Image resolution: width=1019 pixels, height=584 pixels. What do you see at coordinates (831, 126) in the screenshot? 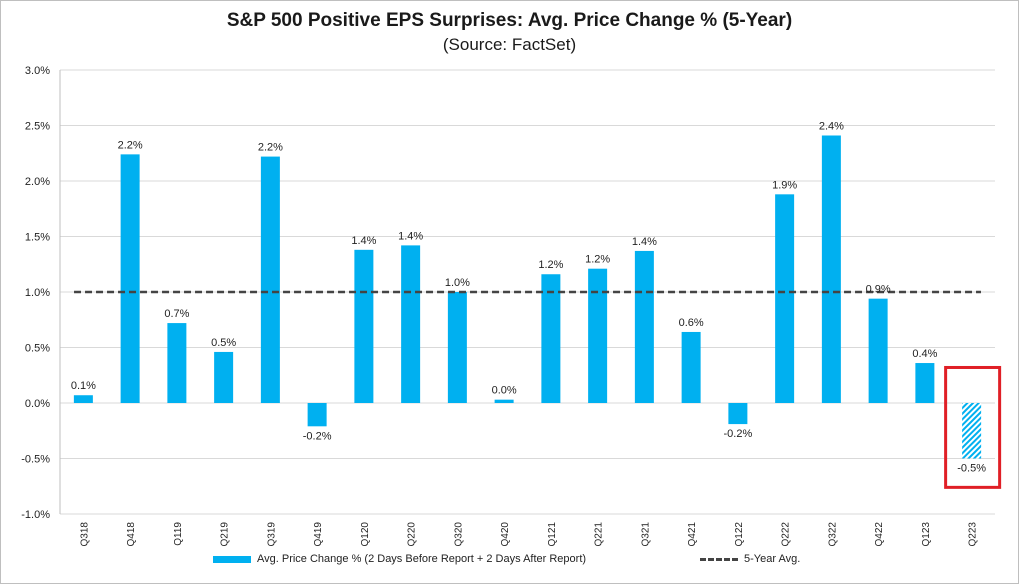
I see `data-label: 2.4%` at bounding box center [831, 126].